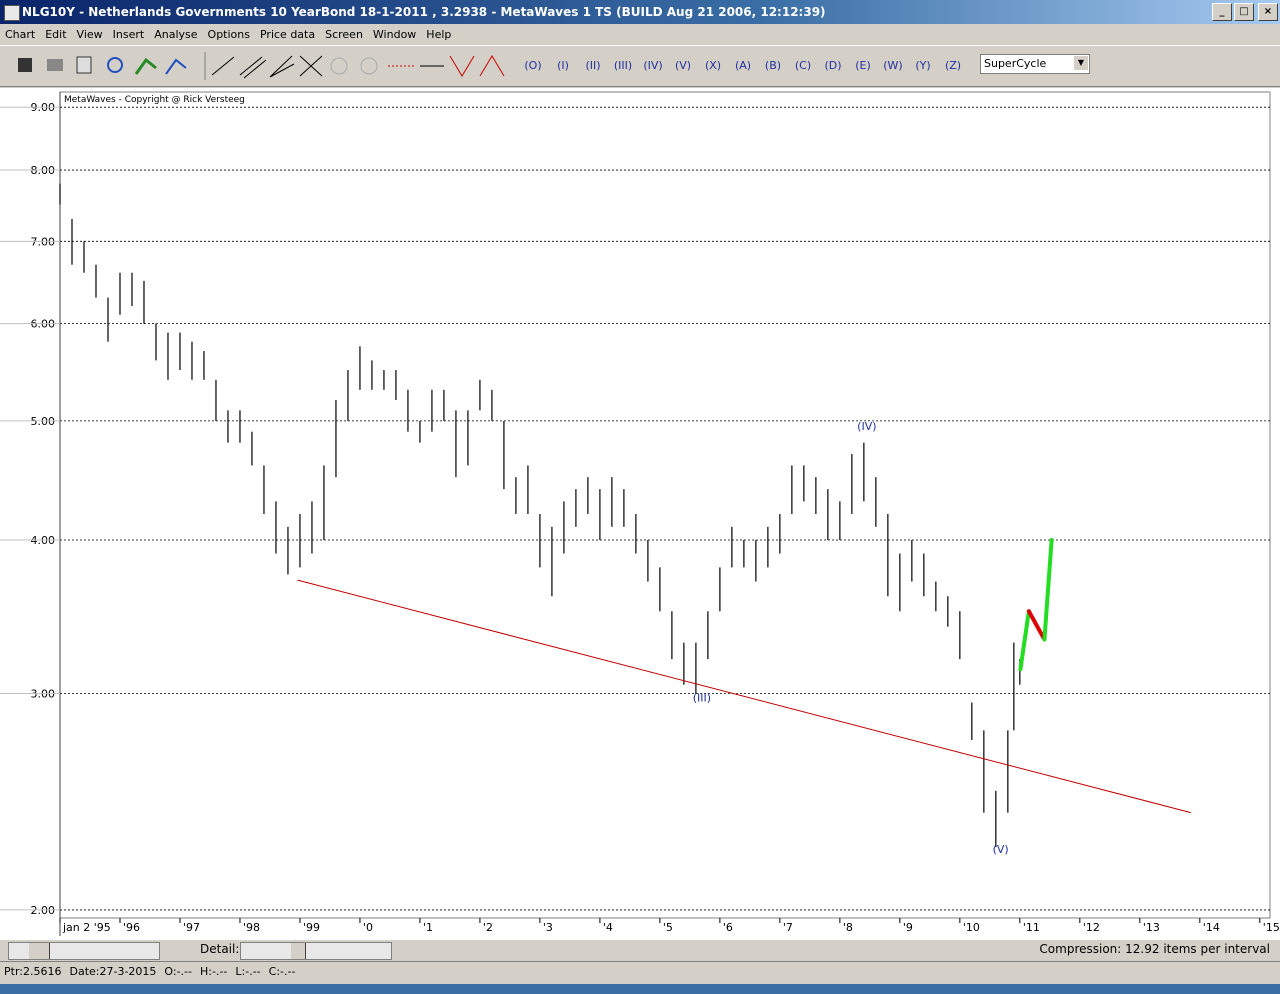 The height and width of the screenshot is (994, 1280). Describe the element at coordinates (788, 927) in the screenshot. I see `x-tick-label: '7` at that location.